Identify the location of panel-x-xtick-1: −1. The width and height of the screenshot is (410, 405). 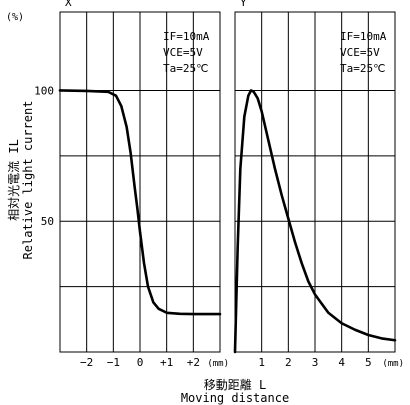
(113, 362).